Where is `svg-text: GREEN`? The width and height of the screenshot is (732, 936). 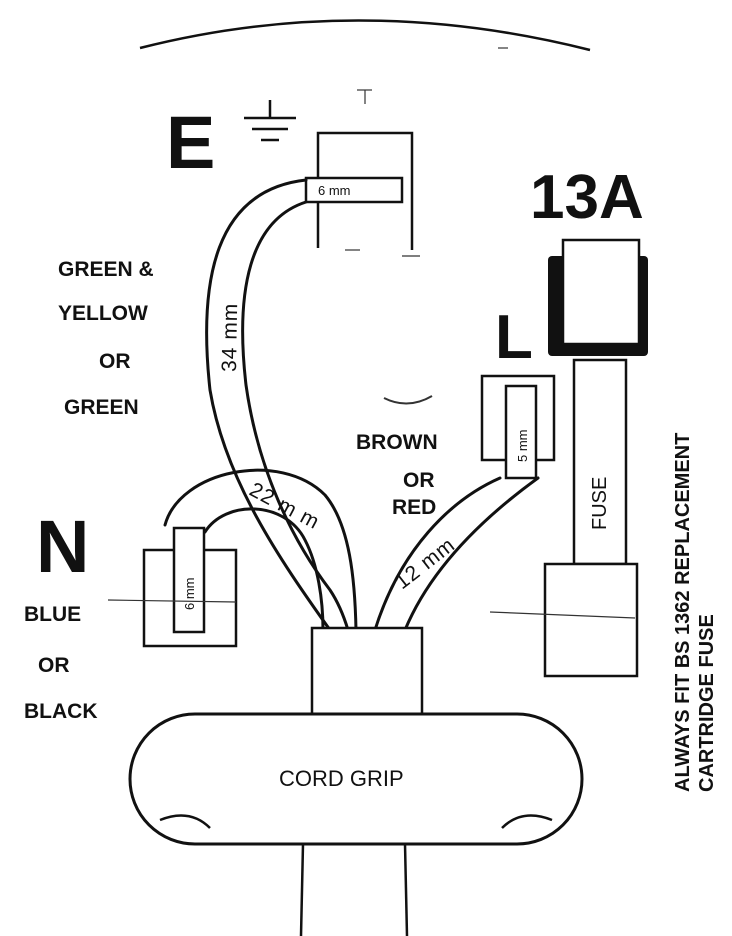 svg-text: GREEN is located at coordinates (101, 407).